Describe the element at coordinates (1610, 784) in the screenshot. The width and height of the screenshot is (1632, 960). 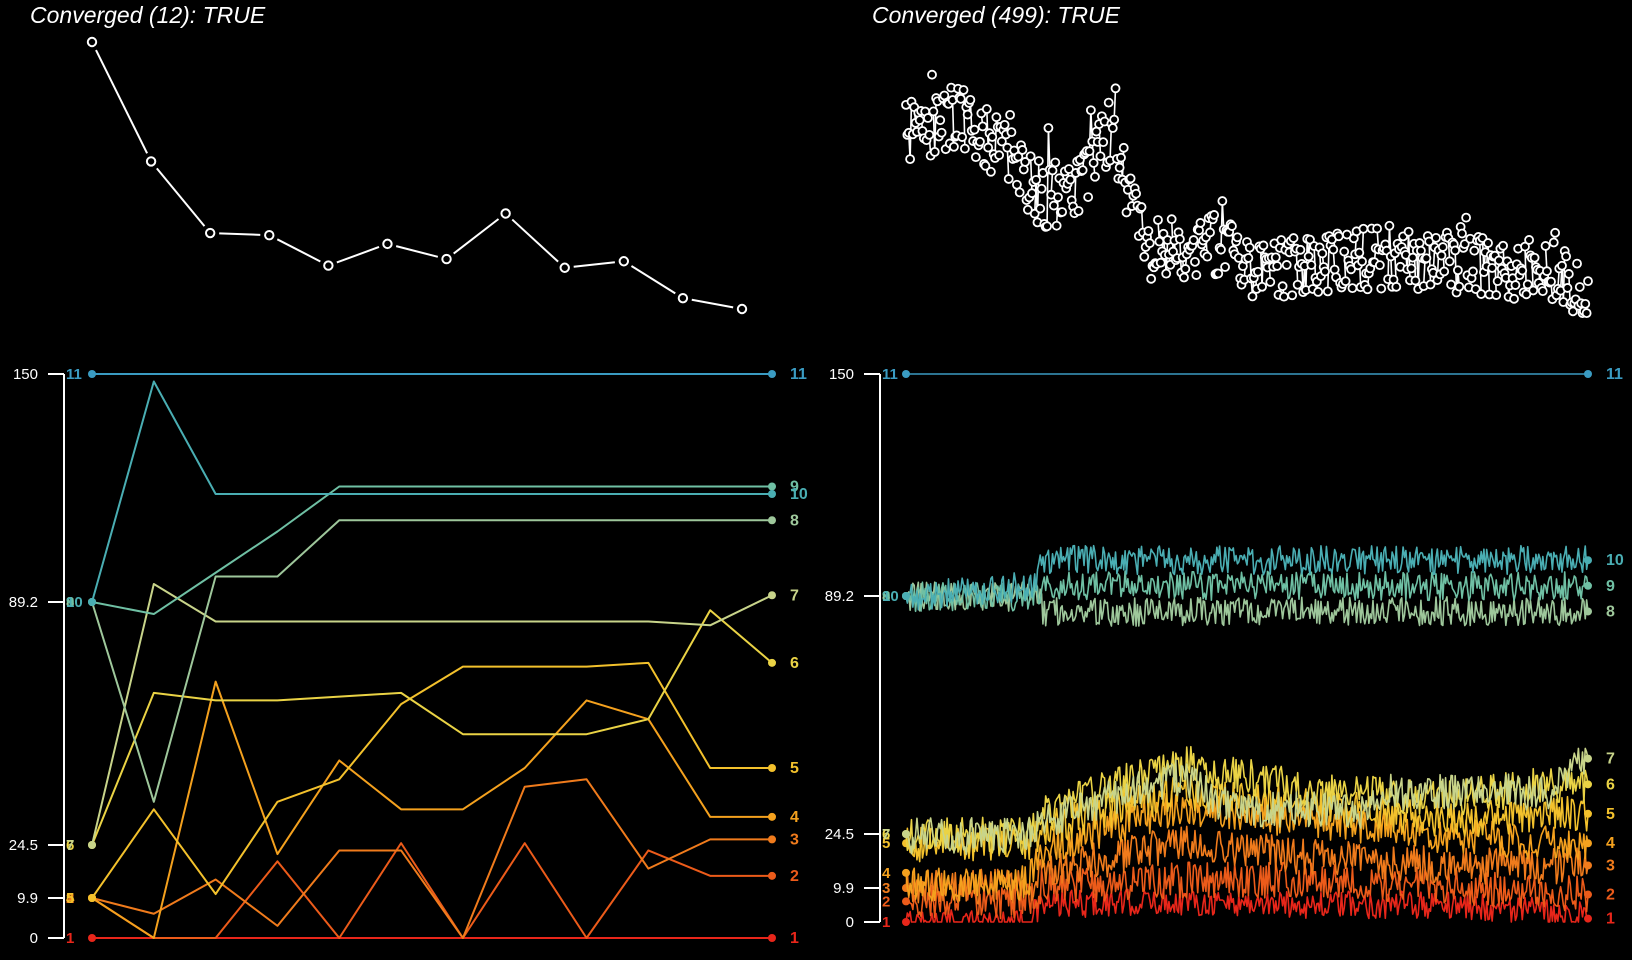
I see `series-end-label-6: 6` at that location.